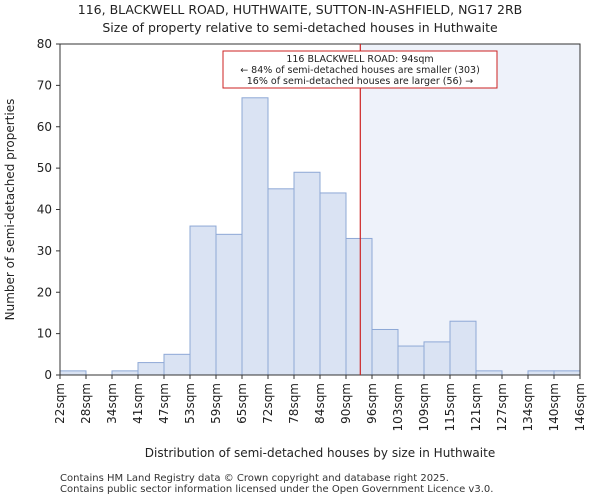  Describe the element at coordinates (554, 407) in the screenshot. I see `x-tick-label: 140sqm` at that location.